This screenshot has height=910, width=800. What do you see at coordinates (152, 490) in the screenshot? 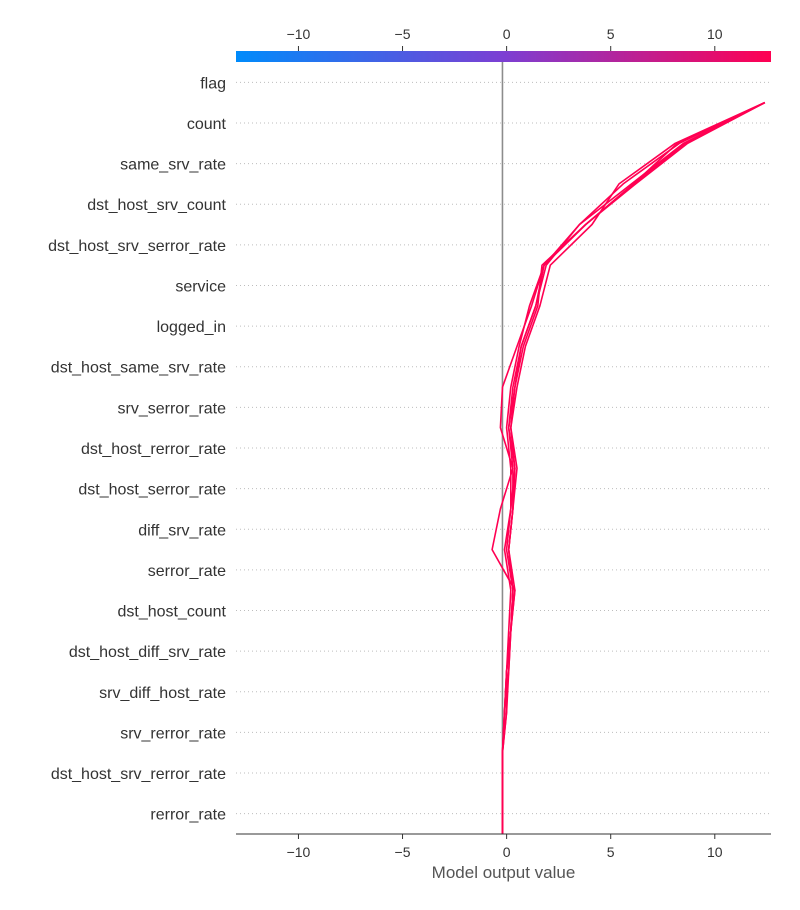
I see `feature-label: dst_host_serror_rate` at bounding box center [152, 490].